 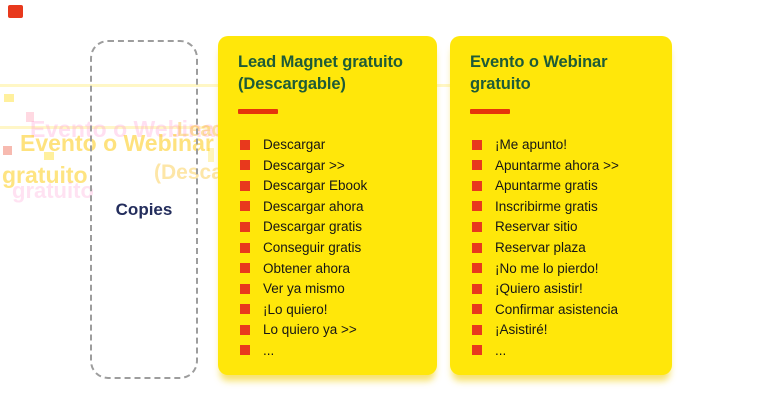 I want to click on copy-list-item: ¡Asistiré!, so click(x=561, y=330).